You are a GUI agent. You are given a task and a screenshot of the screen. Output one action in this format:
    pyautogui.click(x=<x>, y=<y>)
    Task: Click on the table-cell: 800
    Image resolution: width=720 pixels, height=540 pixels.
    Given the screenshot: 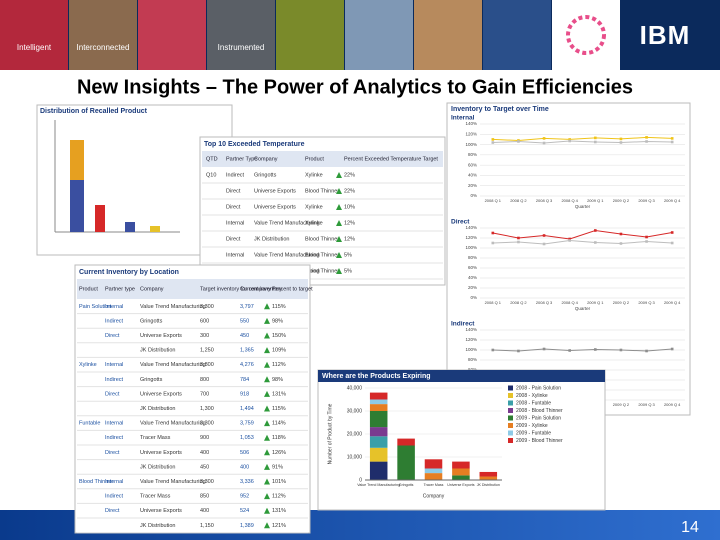 What is the action you would take?
    pyautogui.click(x=204, y=380)
    